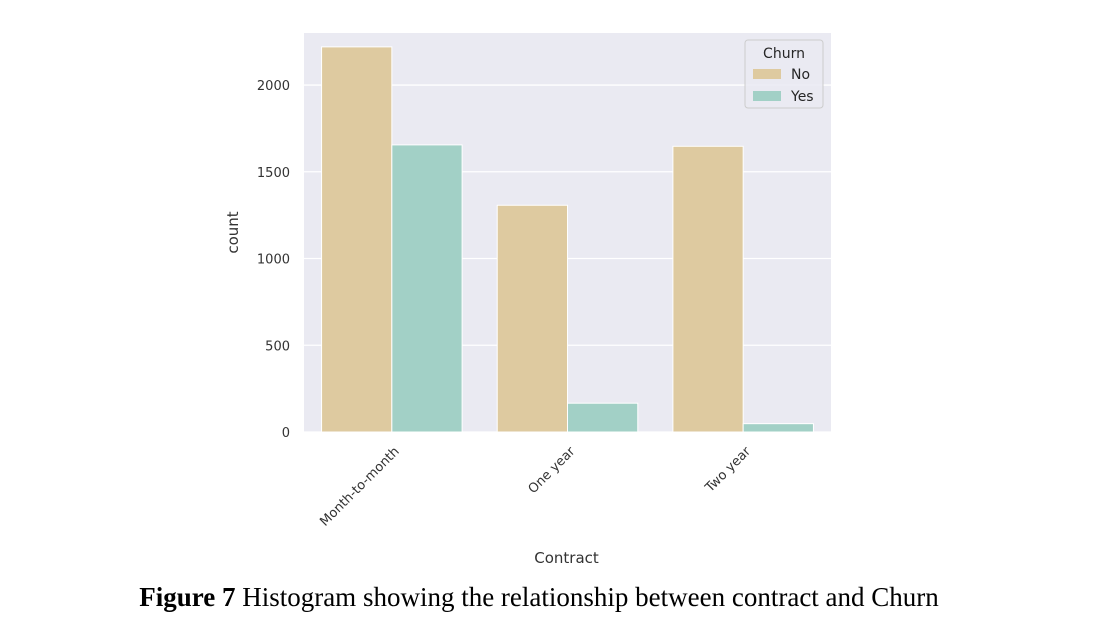 The height and width of the screenshot is (624, 1108). What do you see at coordinates (708, 289) in the screenshot?
I see `bar-two-year-no` at bounding box center [708, 289].